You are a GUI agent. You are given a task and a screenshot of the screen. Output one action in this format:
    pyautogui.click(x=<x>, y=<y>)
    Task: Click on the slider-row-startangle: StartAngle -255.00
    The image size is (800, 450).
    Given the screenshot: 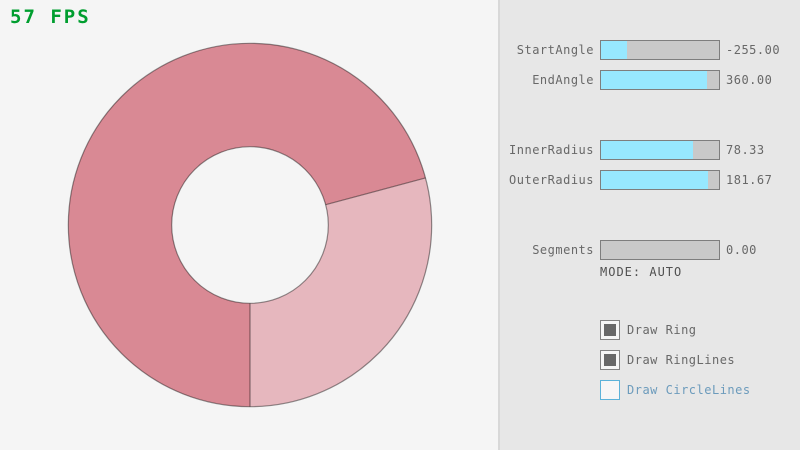 What is the action you would take?
    pyautogui.click(x=650, y=50)
    